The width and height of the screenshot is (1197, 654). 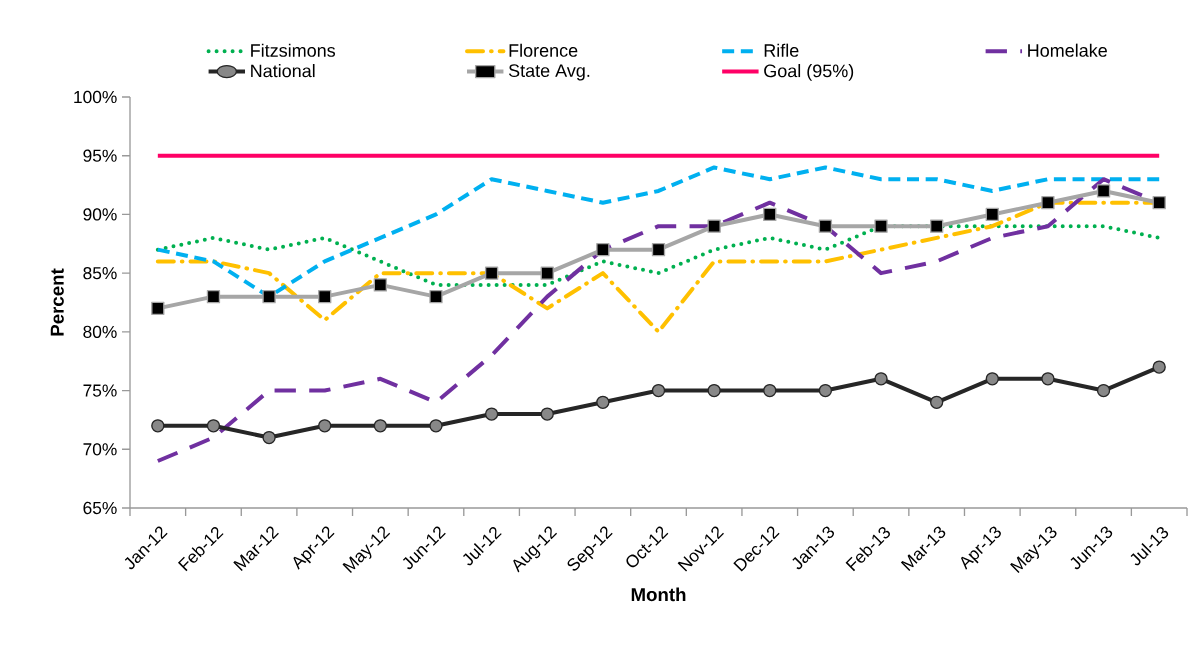 What do you see at coordinates (549, 72) in the screenshot?
I see `legend-label: State Avg.` at bounding box center [549, 72].